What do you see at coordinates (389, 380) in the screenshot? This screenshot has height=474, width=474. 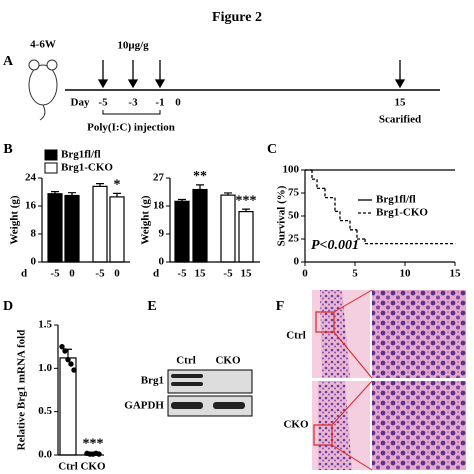 I see `histology-images` at bounding box center [389, 380].